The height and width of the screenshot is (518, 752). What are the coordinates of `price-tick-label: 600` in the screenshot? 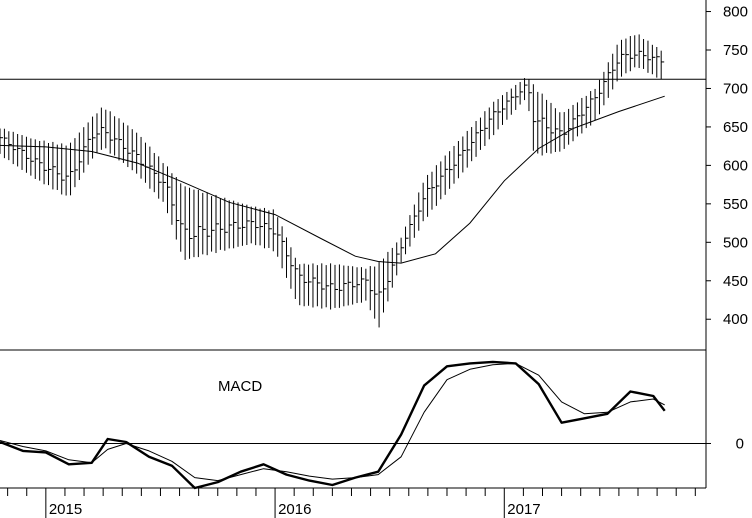 It's located at (735, 165).